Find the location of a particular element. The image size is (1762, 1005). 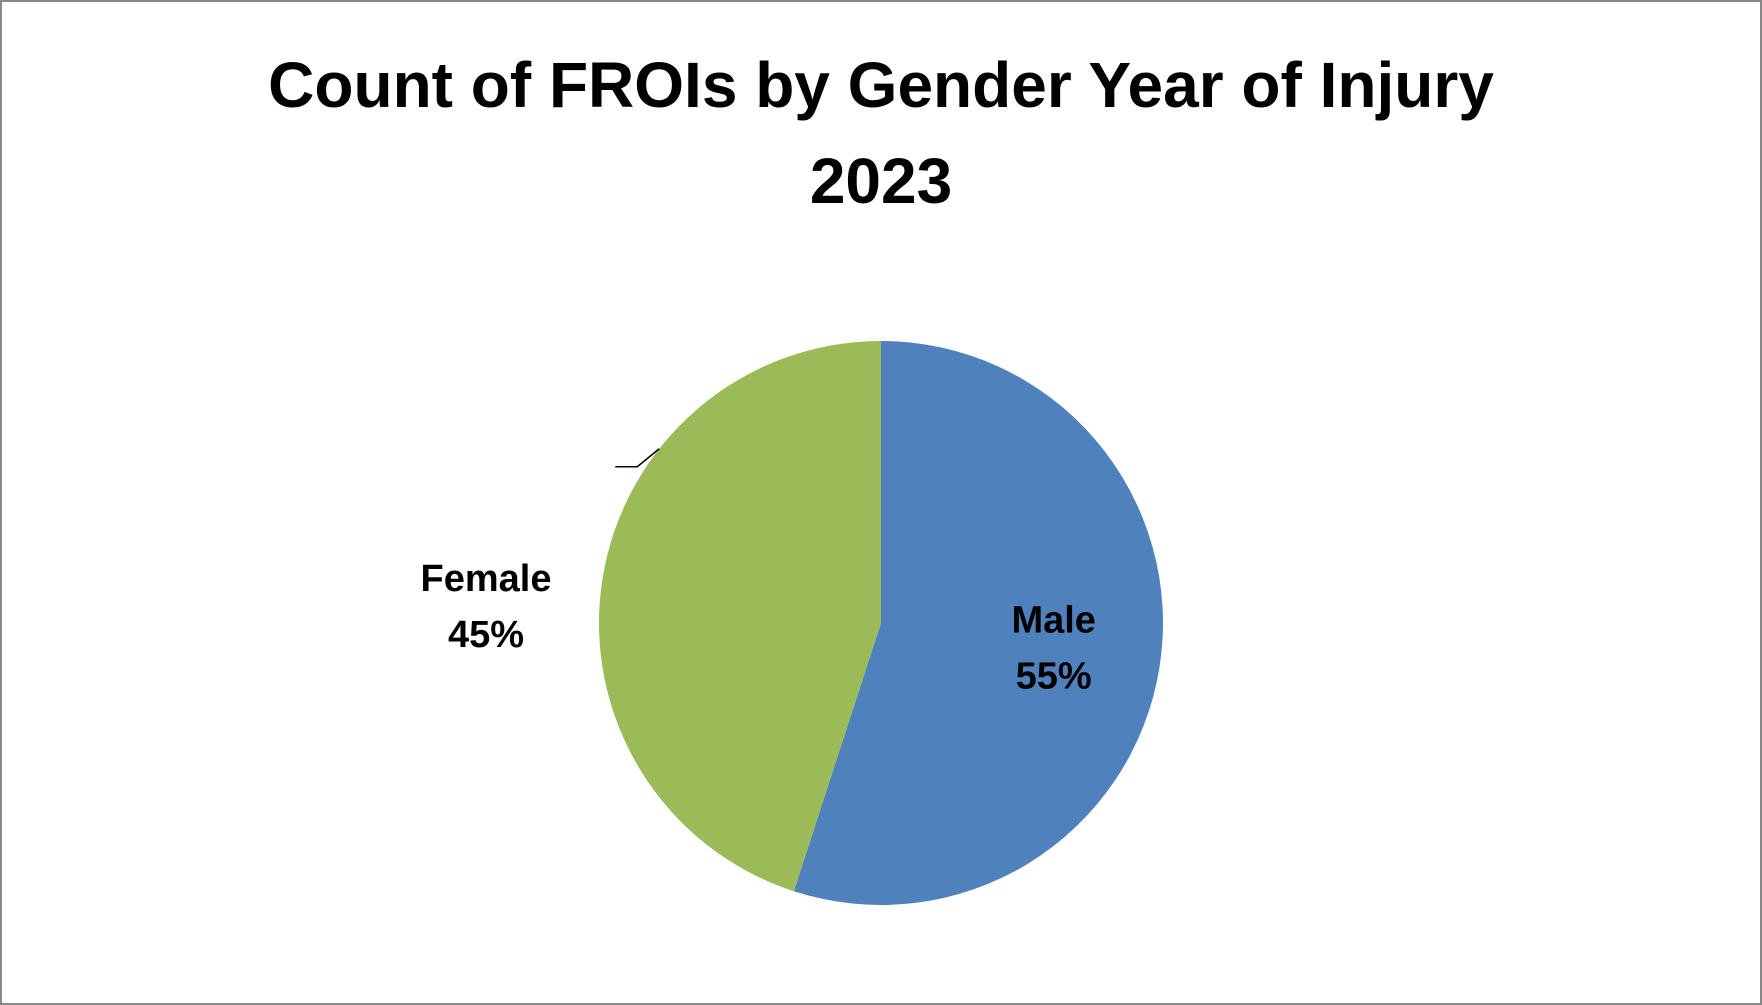

data-label-value: 55% is located at coordinates (1054, 676).